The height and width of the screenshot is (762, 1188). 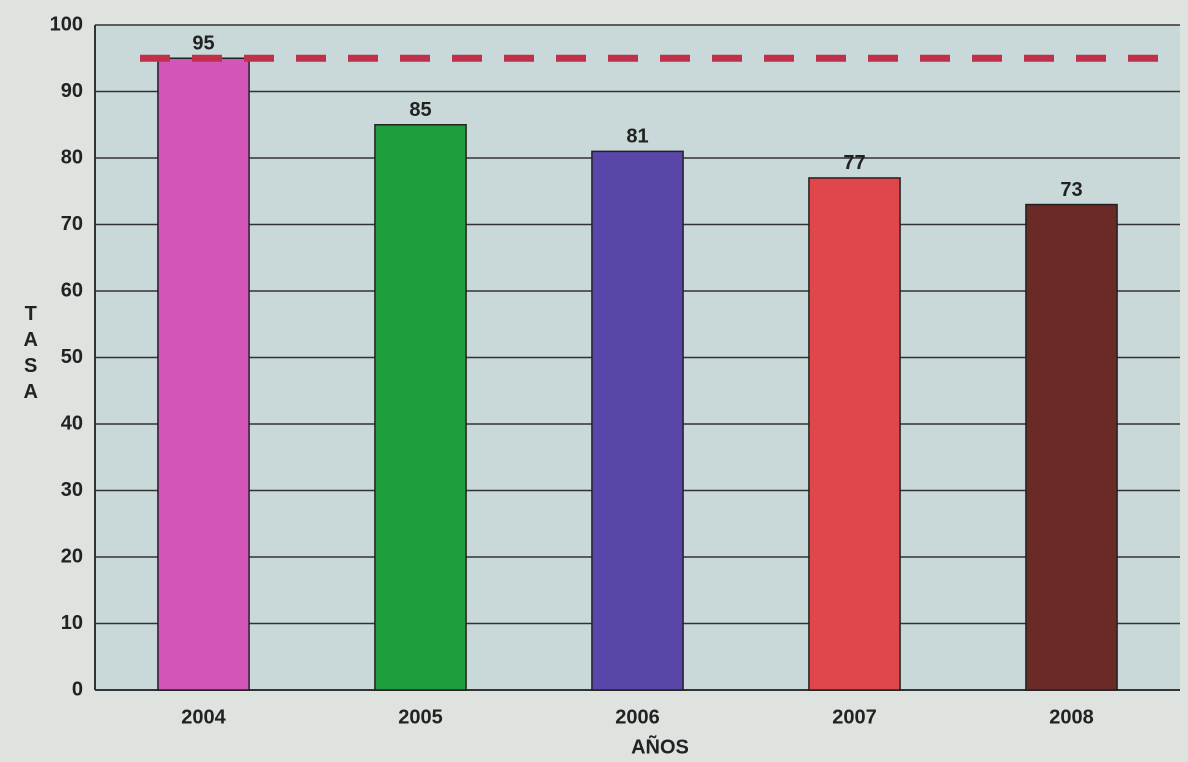 I want to click on x-tick-label: 2008, so click(x=1071, y=717).